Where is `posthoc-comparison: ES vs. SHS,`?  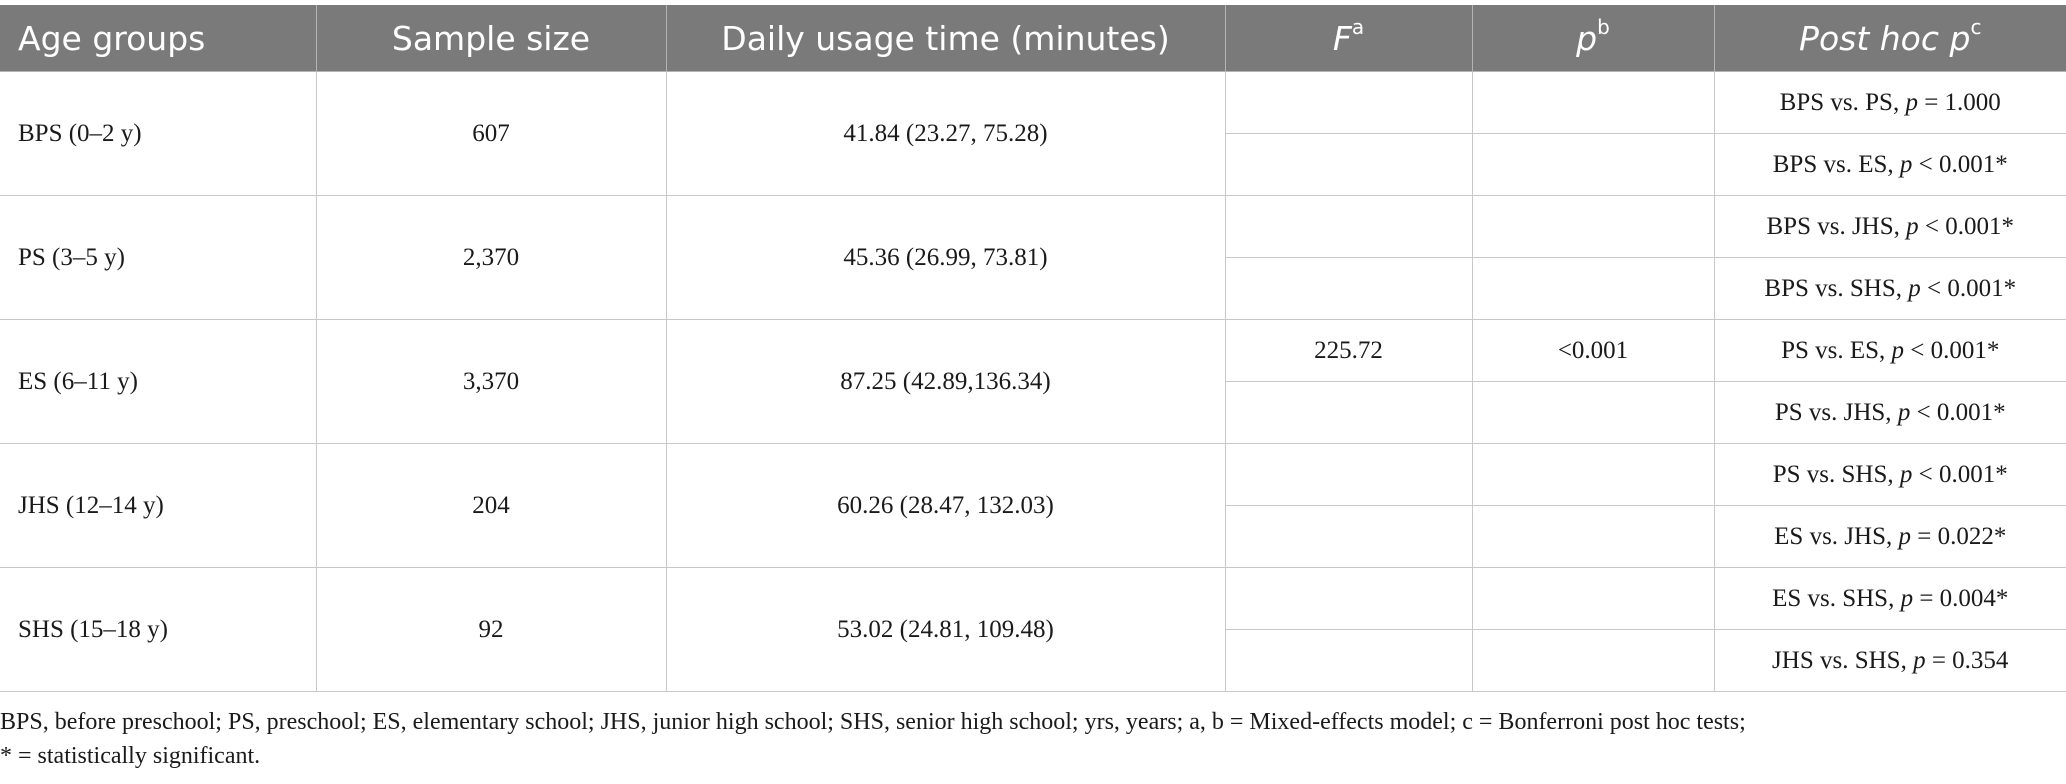 posthoc-comparison: ES vs. SHS, is located at coordinates (1833, 598).